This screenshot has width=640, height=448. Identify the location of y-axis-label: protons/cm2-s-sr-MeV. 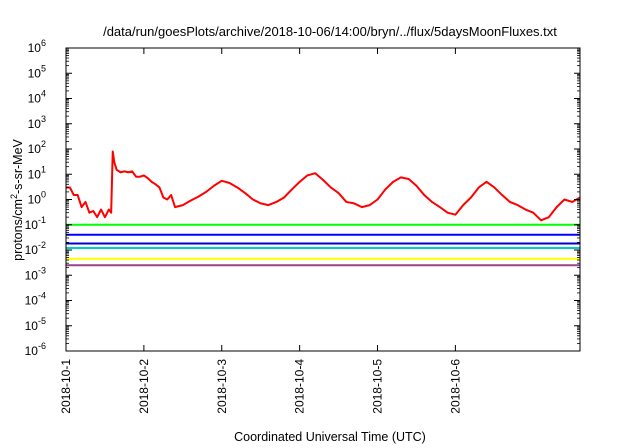
(17, 199).